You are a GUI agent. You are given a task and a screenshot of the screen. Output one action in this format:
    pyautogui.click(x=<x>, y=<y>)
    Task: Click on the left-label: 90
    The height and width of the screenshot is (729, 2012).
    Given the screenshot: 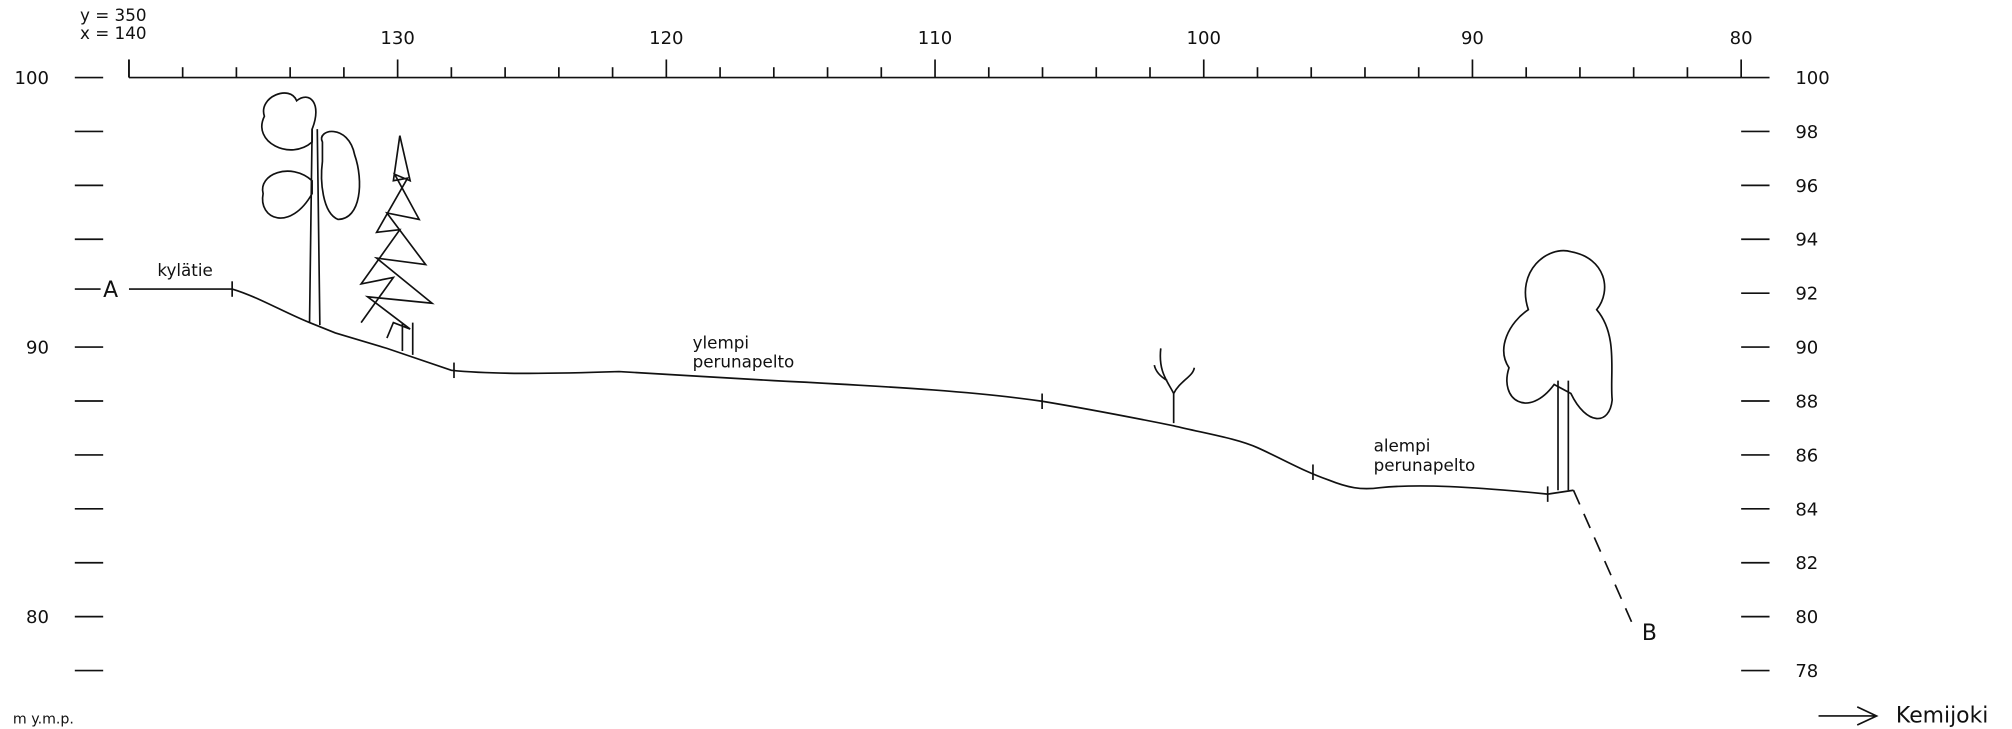 What is the action you would take?
    pyautogui.click(x=37, y=348)
    